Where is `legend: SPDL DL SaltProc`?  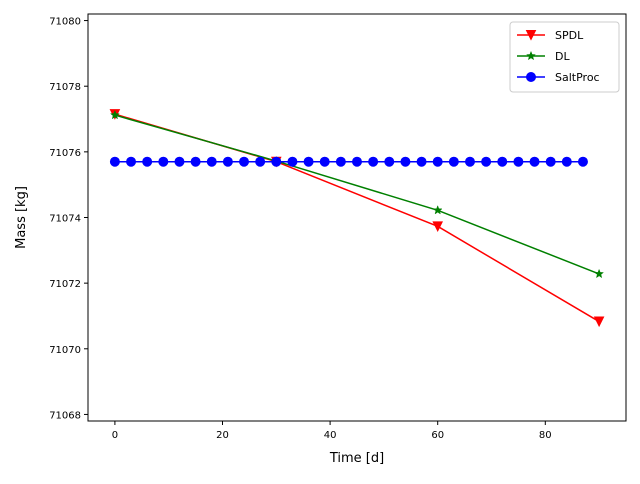 legend: SPDL DL SaltProc is located at coordinates (564, 57).